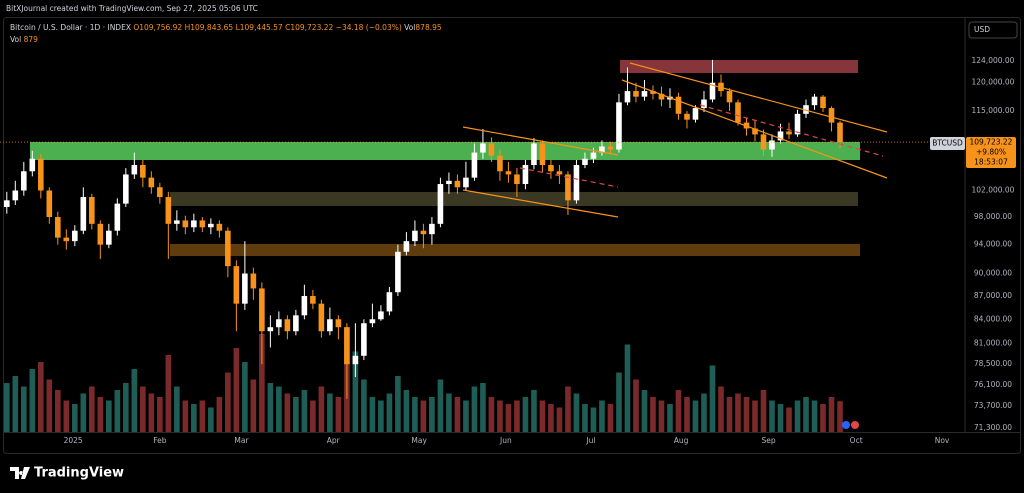 This screenshot has width=1024, height=493. What do you see at coordinates (157, 27) in the screenshot?
I see `ohlc-open: O109,756.92` at bounding box center [157, 27].